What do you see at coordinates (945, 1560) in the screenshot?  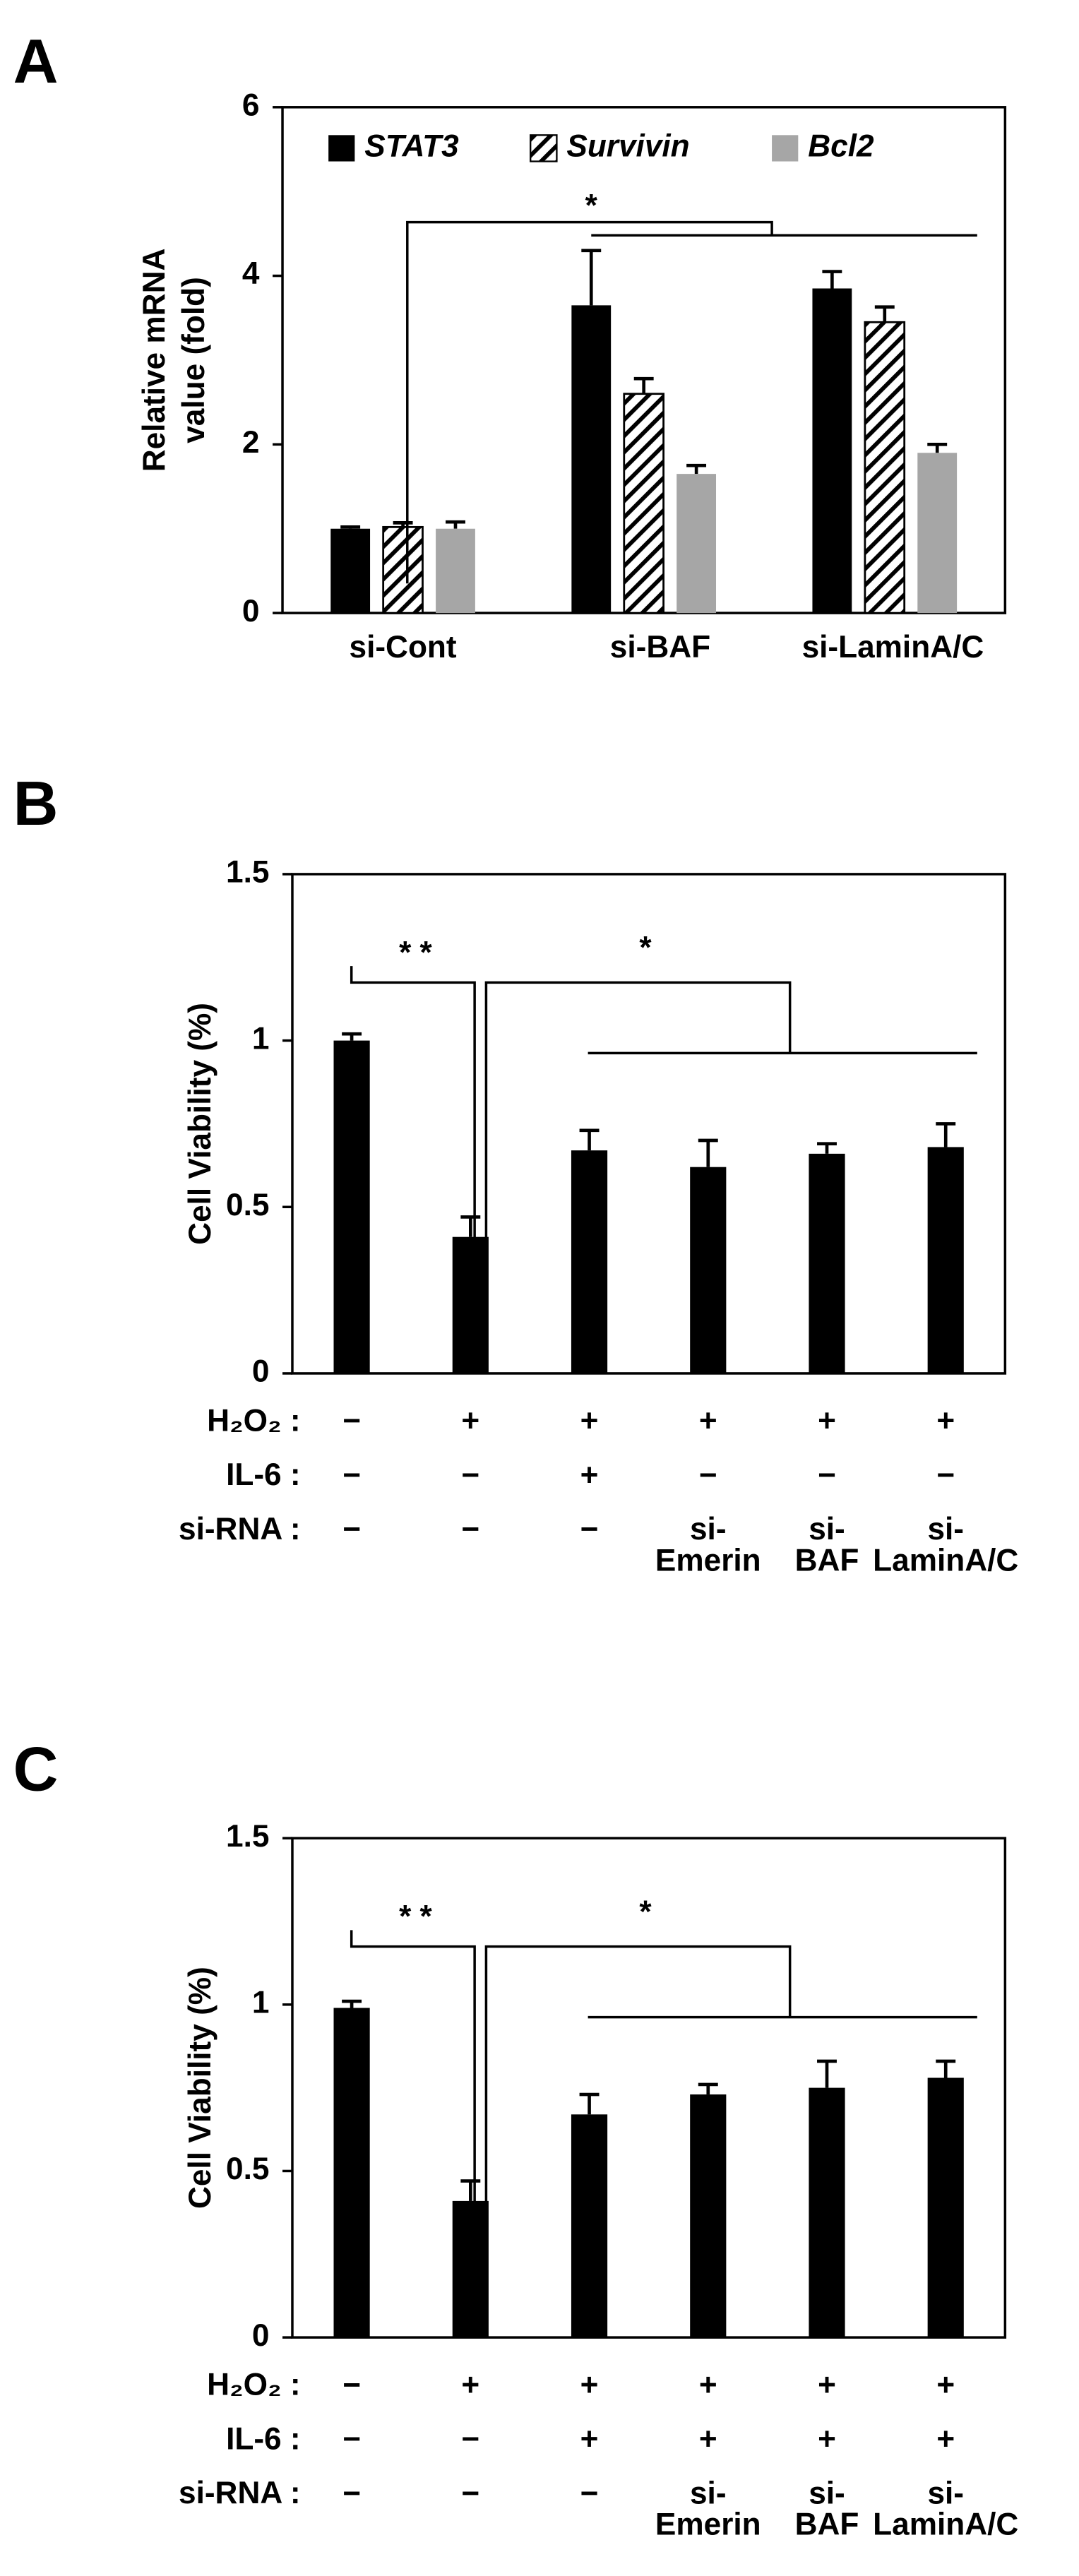 I see `condition-value-line: LaminA/C` at bounding box center [945, 1560].